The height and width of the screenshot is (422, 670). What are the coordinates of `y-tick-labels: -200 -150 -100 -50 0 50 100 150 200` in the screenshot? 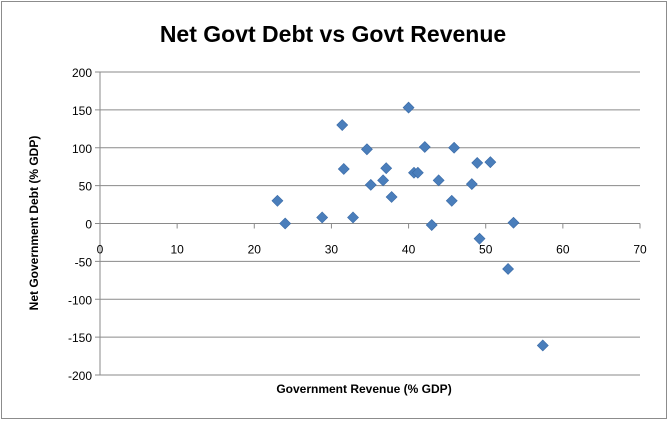 It's located at (80, 224).